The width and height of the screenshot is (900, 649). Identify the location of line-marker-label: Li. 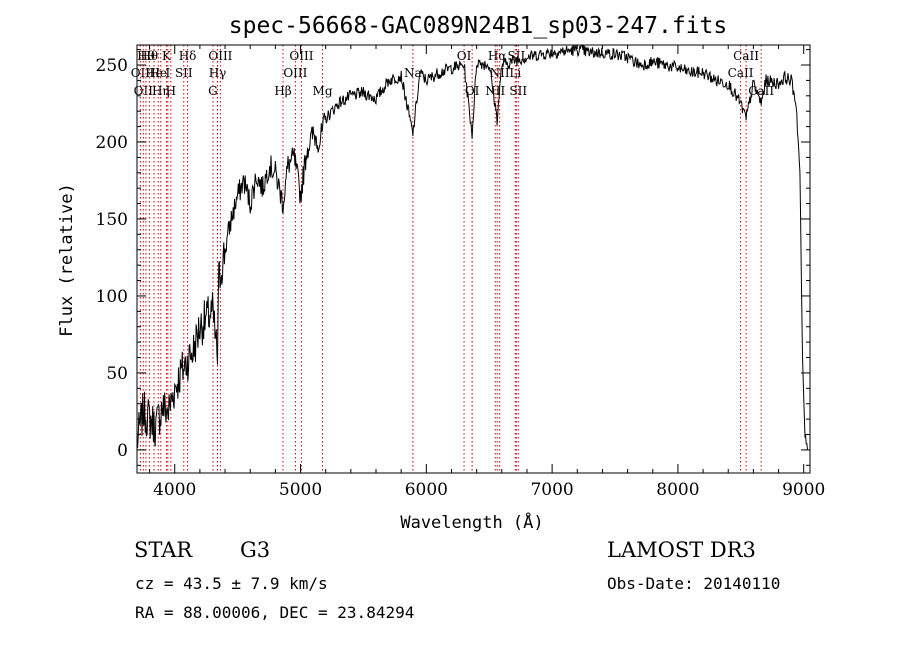
(515, 73).